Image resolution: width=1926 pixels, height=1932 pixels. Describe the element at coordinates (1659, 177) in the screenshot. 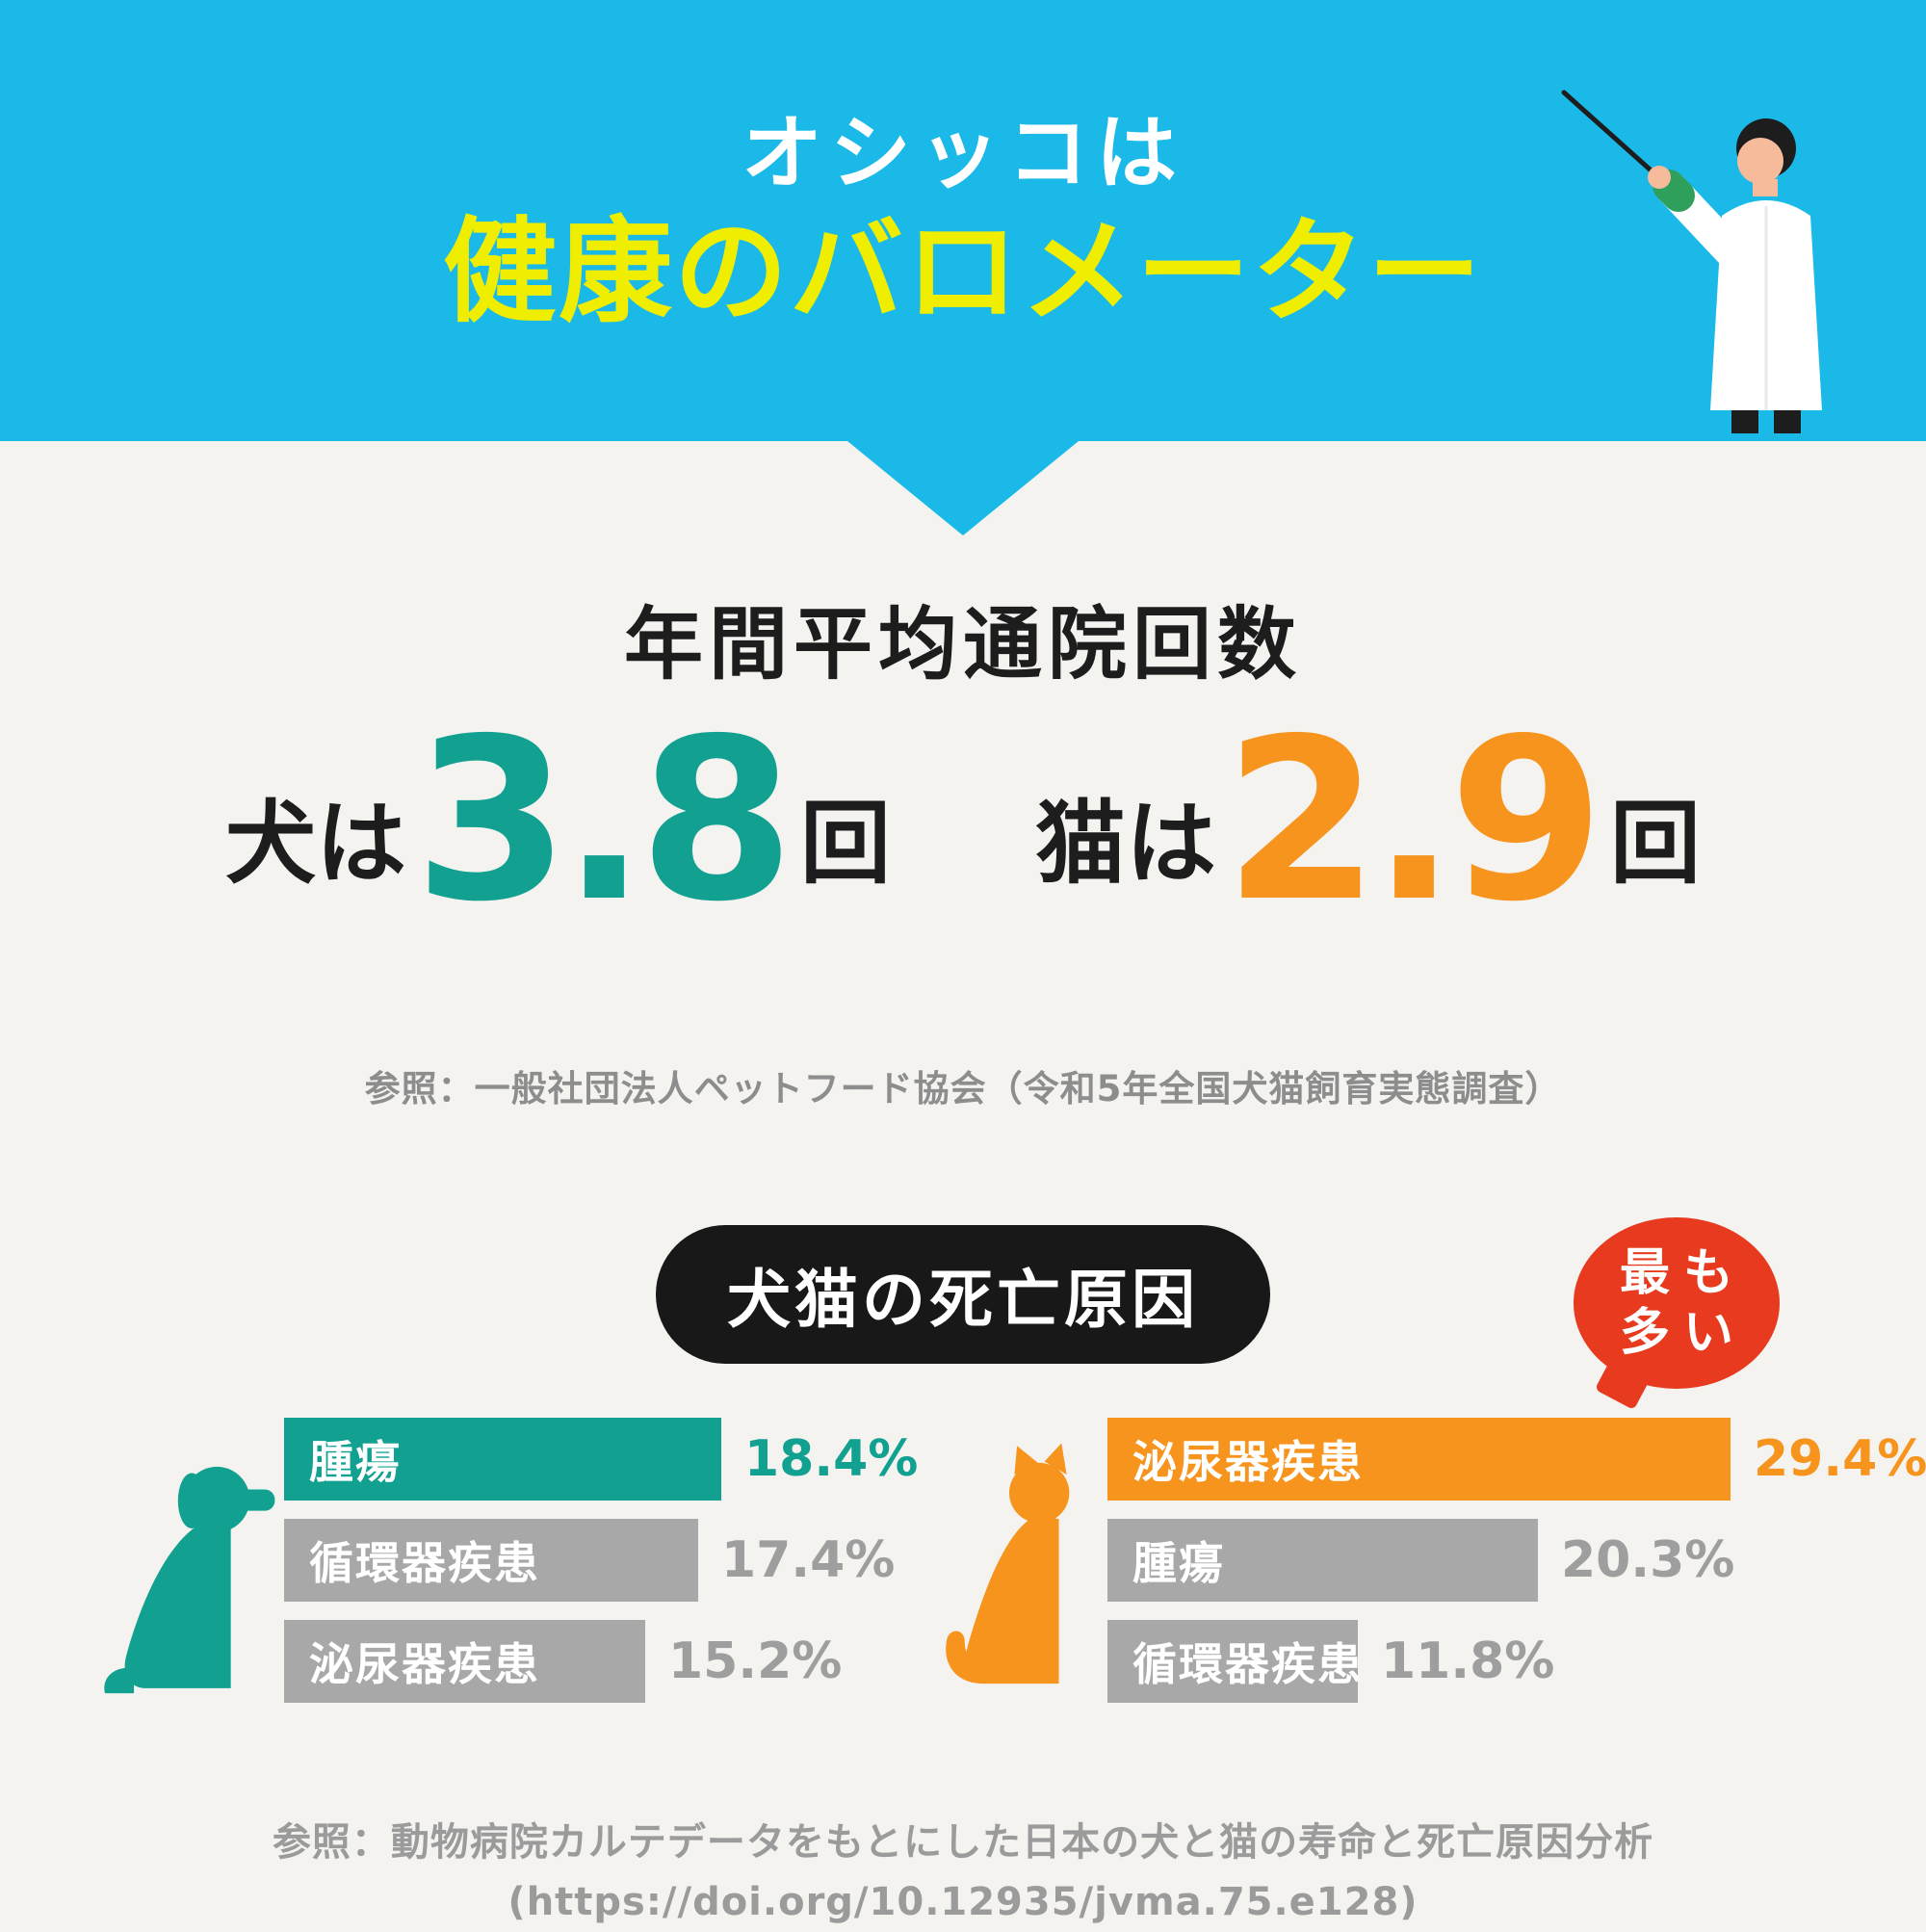

I see `doctor-hand` at that location.